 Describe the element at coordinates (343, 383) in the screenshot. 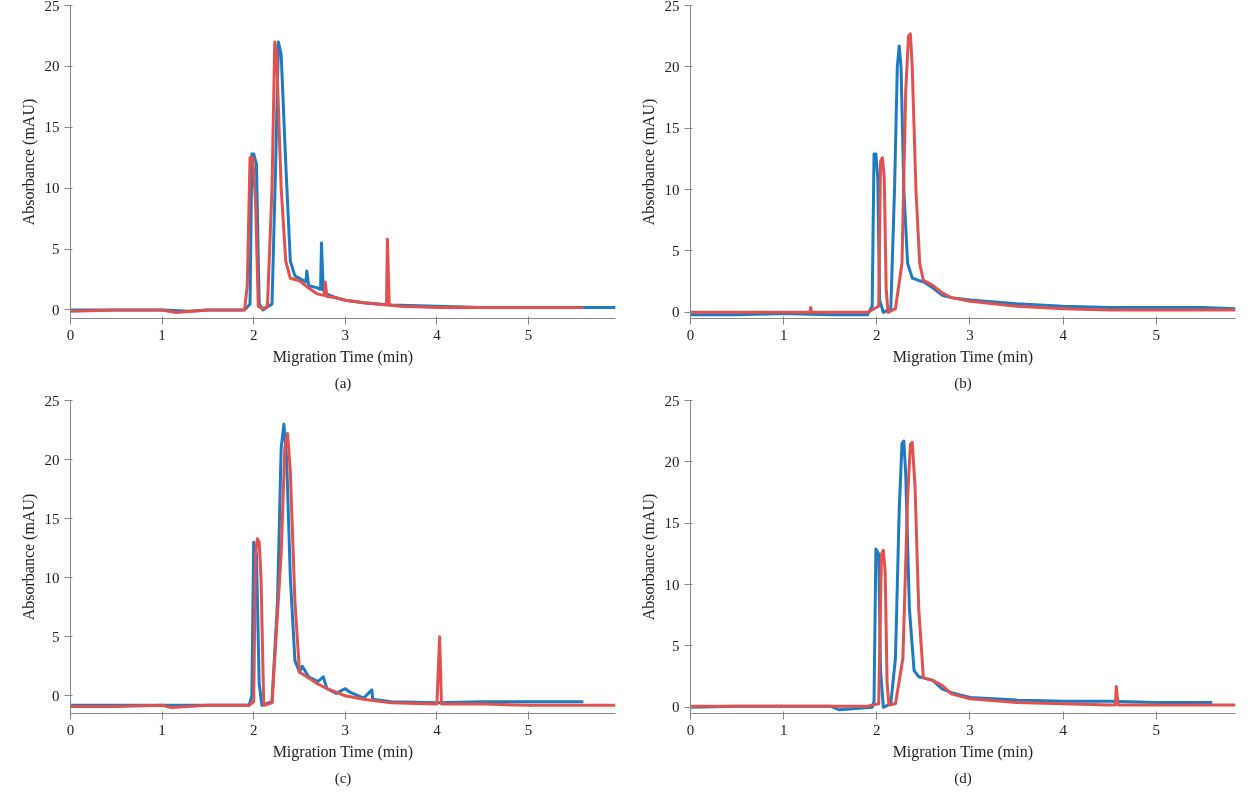

I see `text: (a)` at that location.